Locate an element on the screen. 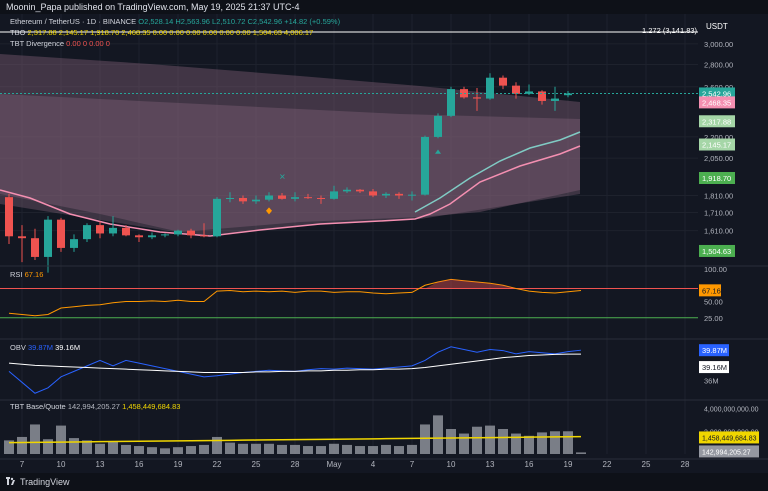 This screenshot has width=768, height=491. tradingview-logo-icon is located at coordinates (10, 481).